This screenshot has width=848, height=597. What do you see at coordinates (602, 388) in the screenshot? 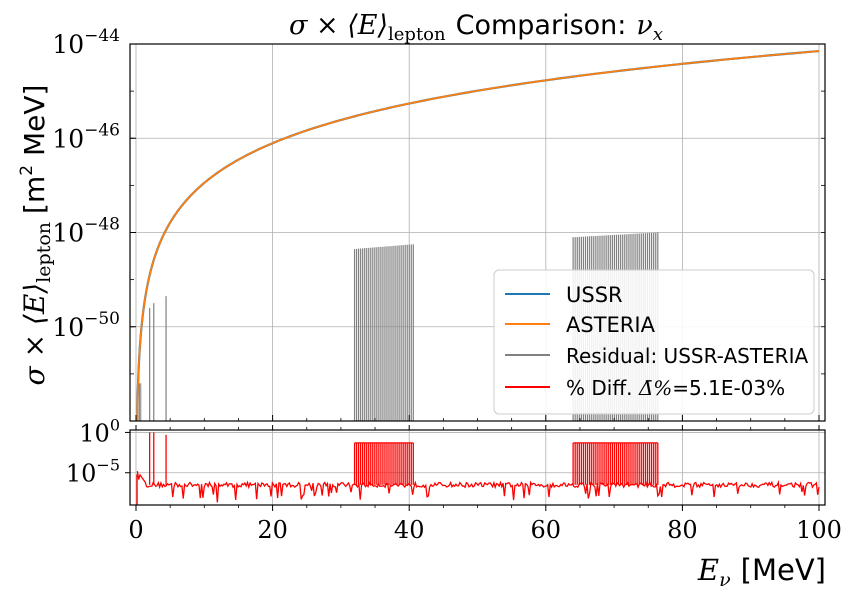
I see `legend-pctdiff-text: % Diff.` at bounding box center [602, 388].